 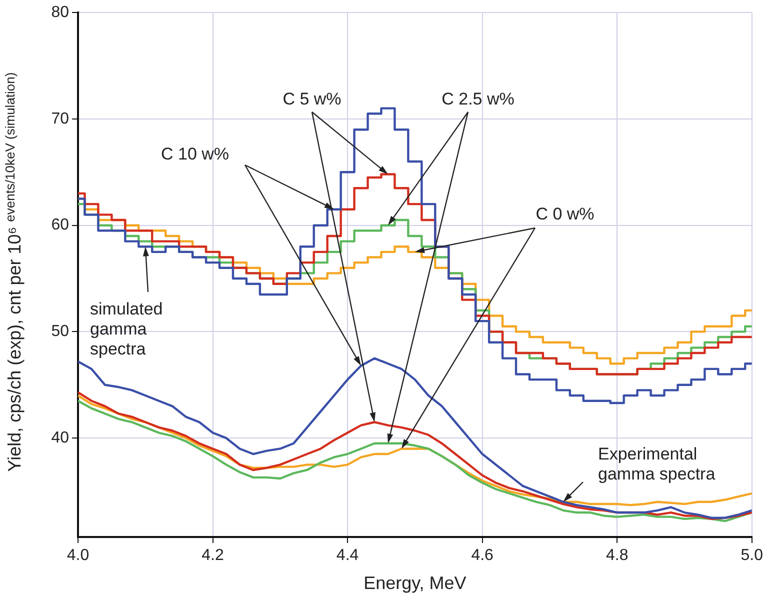 I want to click on annotation: C 5 w%, so click(x=312, y=99).